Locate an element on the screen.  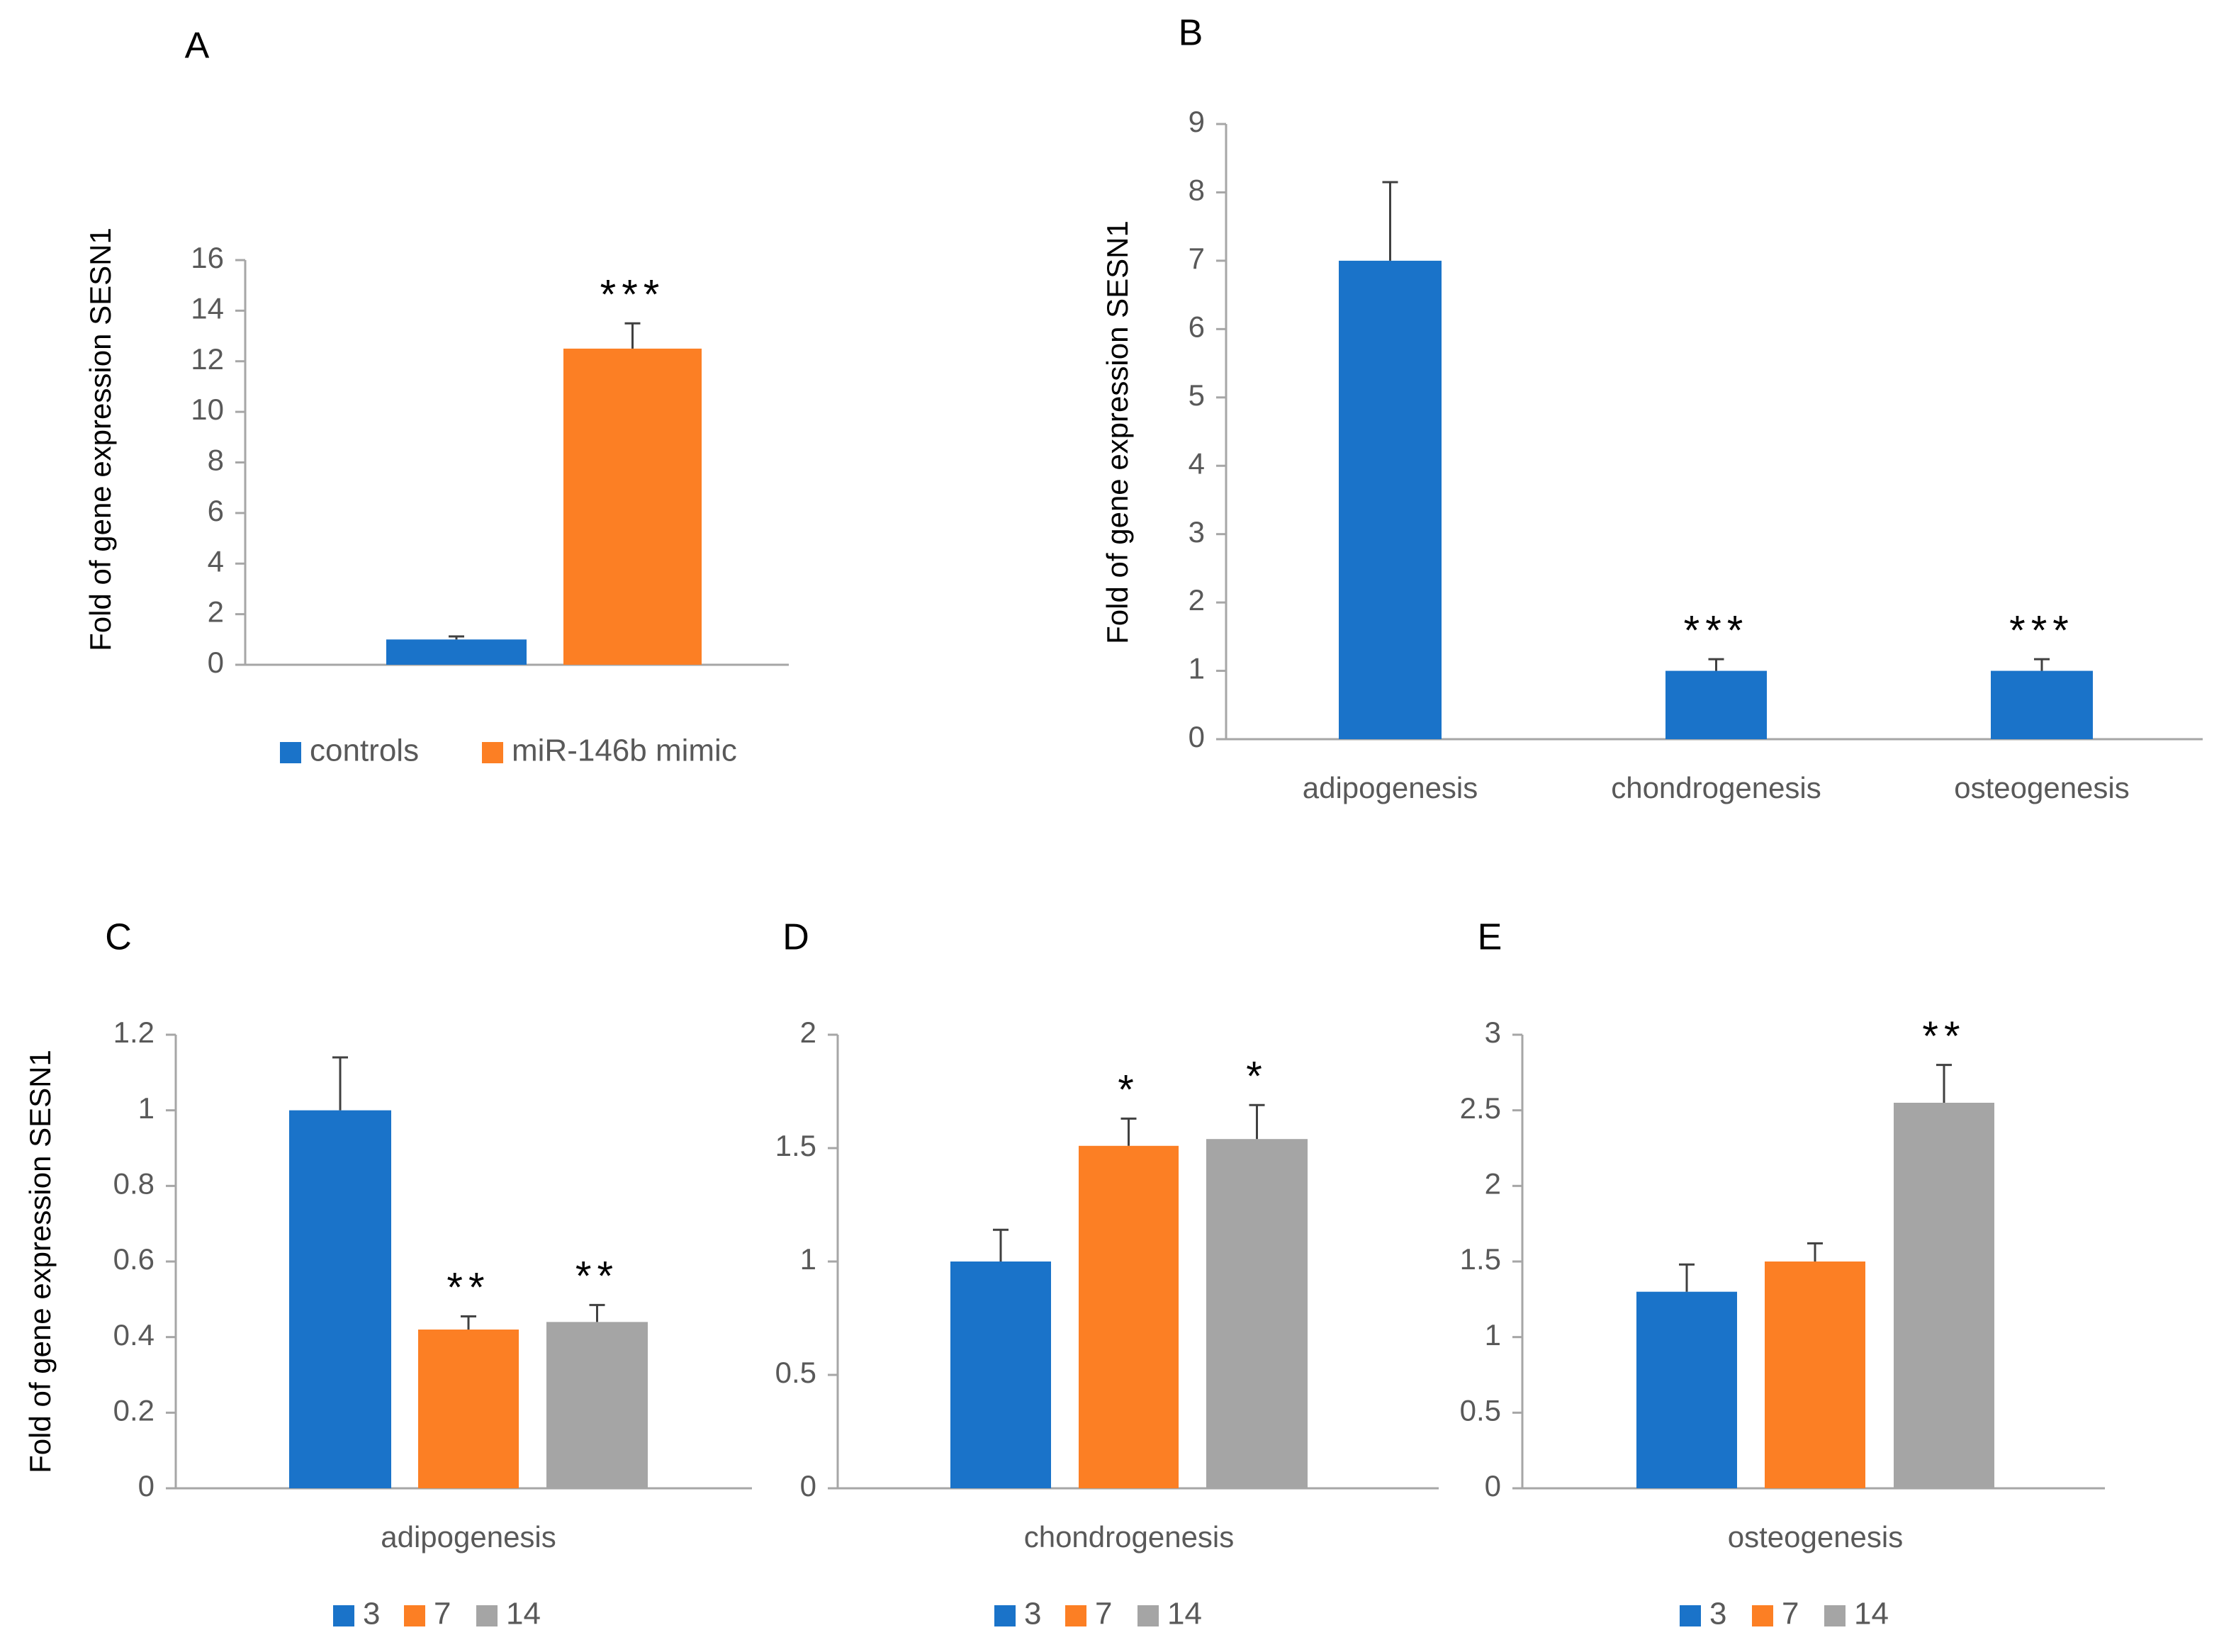
panel-b-y-tick-label: 0 is located at coordinates (1197, 736).